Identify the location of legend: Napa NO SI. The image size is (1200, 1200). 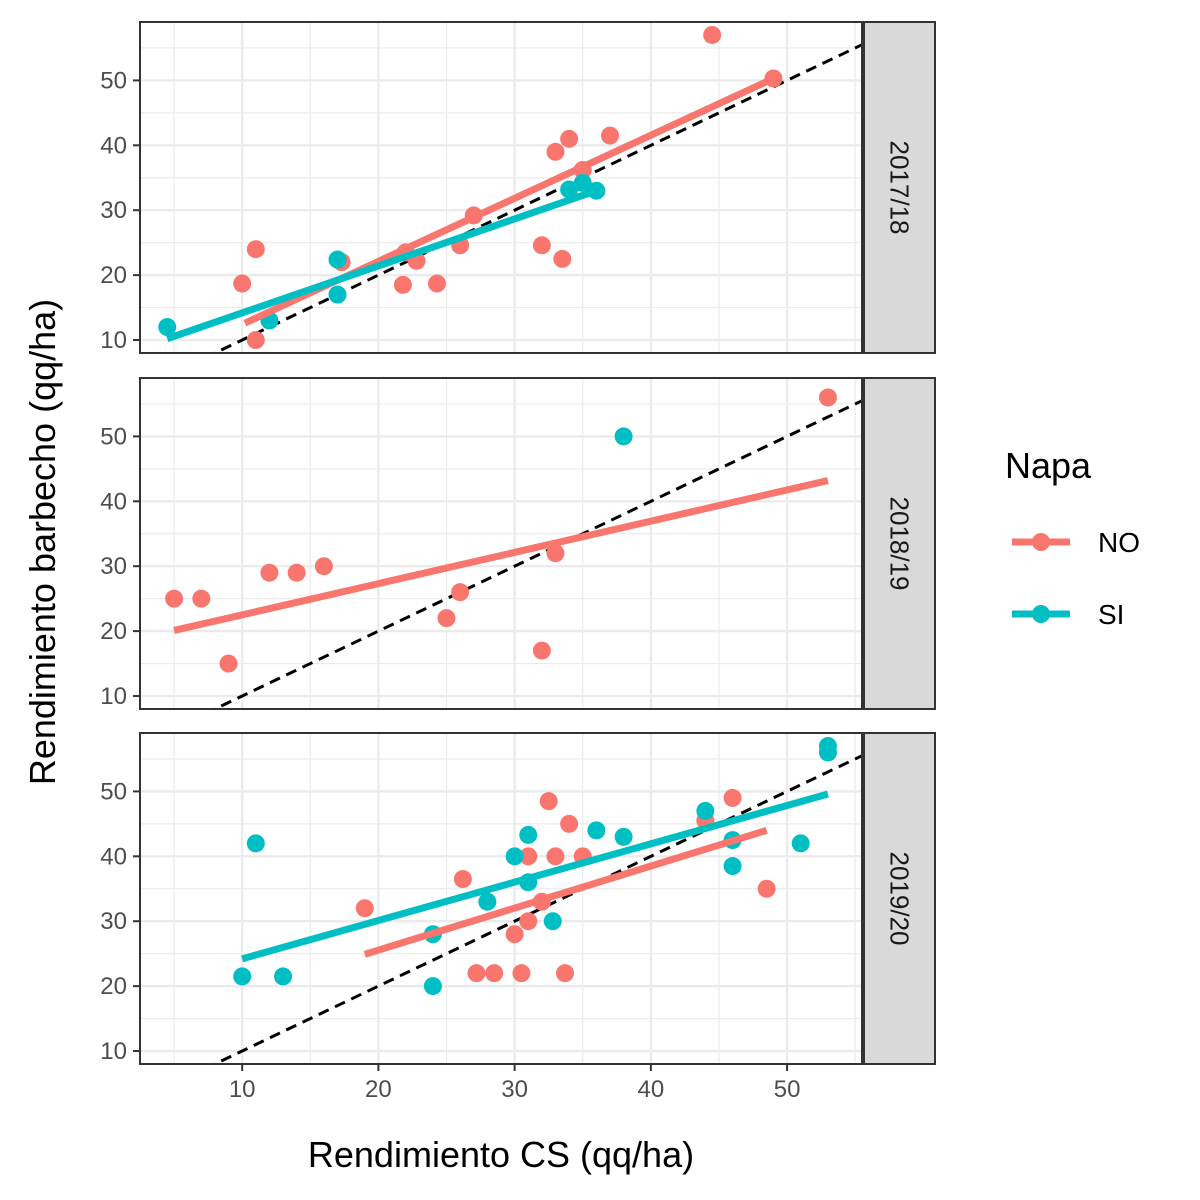
(1072, 537).